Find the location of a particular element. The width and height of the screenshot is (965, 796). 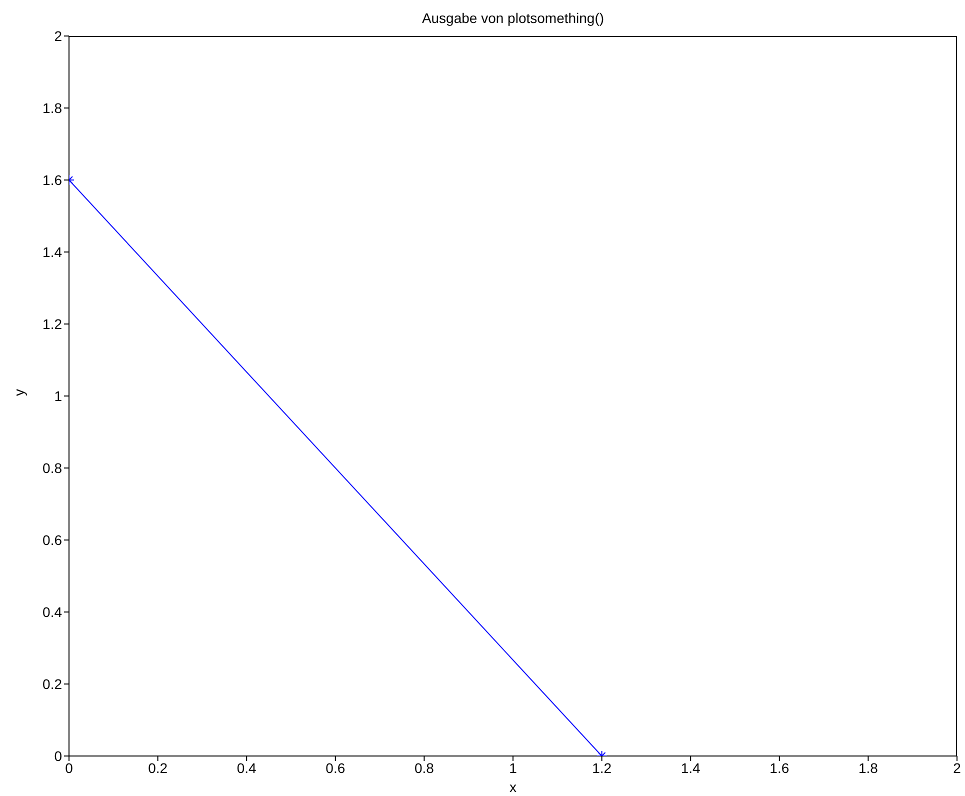

x-tick-label: 1.6 is located at coordinates (780, 768).